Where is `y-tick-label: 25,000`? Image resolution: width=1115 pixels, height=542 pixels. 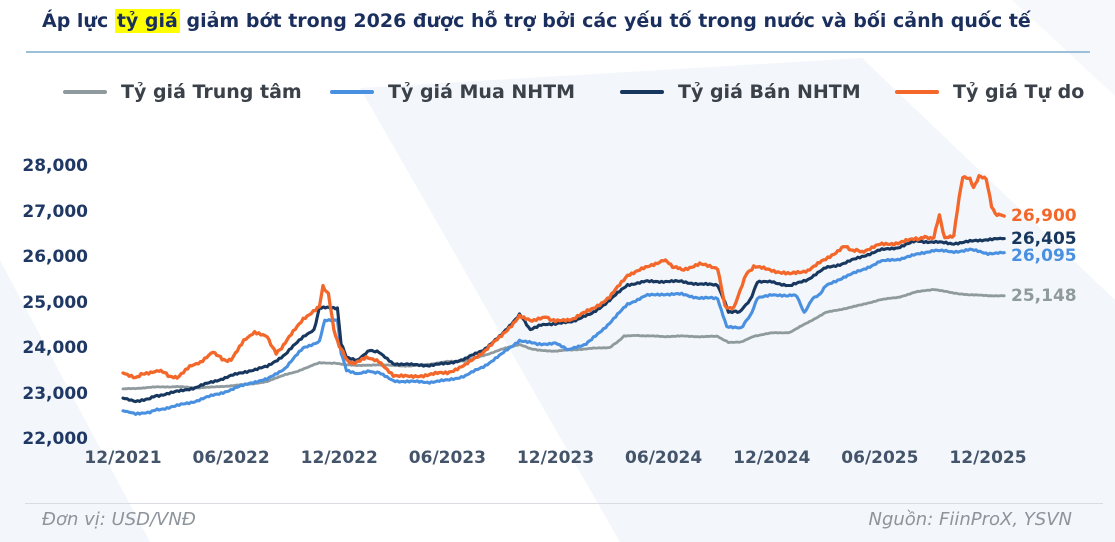 y-tick-label: 25,000 is located at coordinates (55, 302).